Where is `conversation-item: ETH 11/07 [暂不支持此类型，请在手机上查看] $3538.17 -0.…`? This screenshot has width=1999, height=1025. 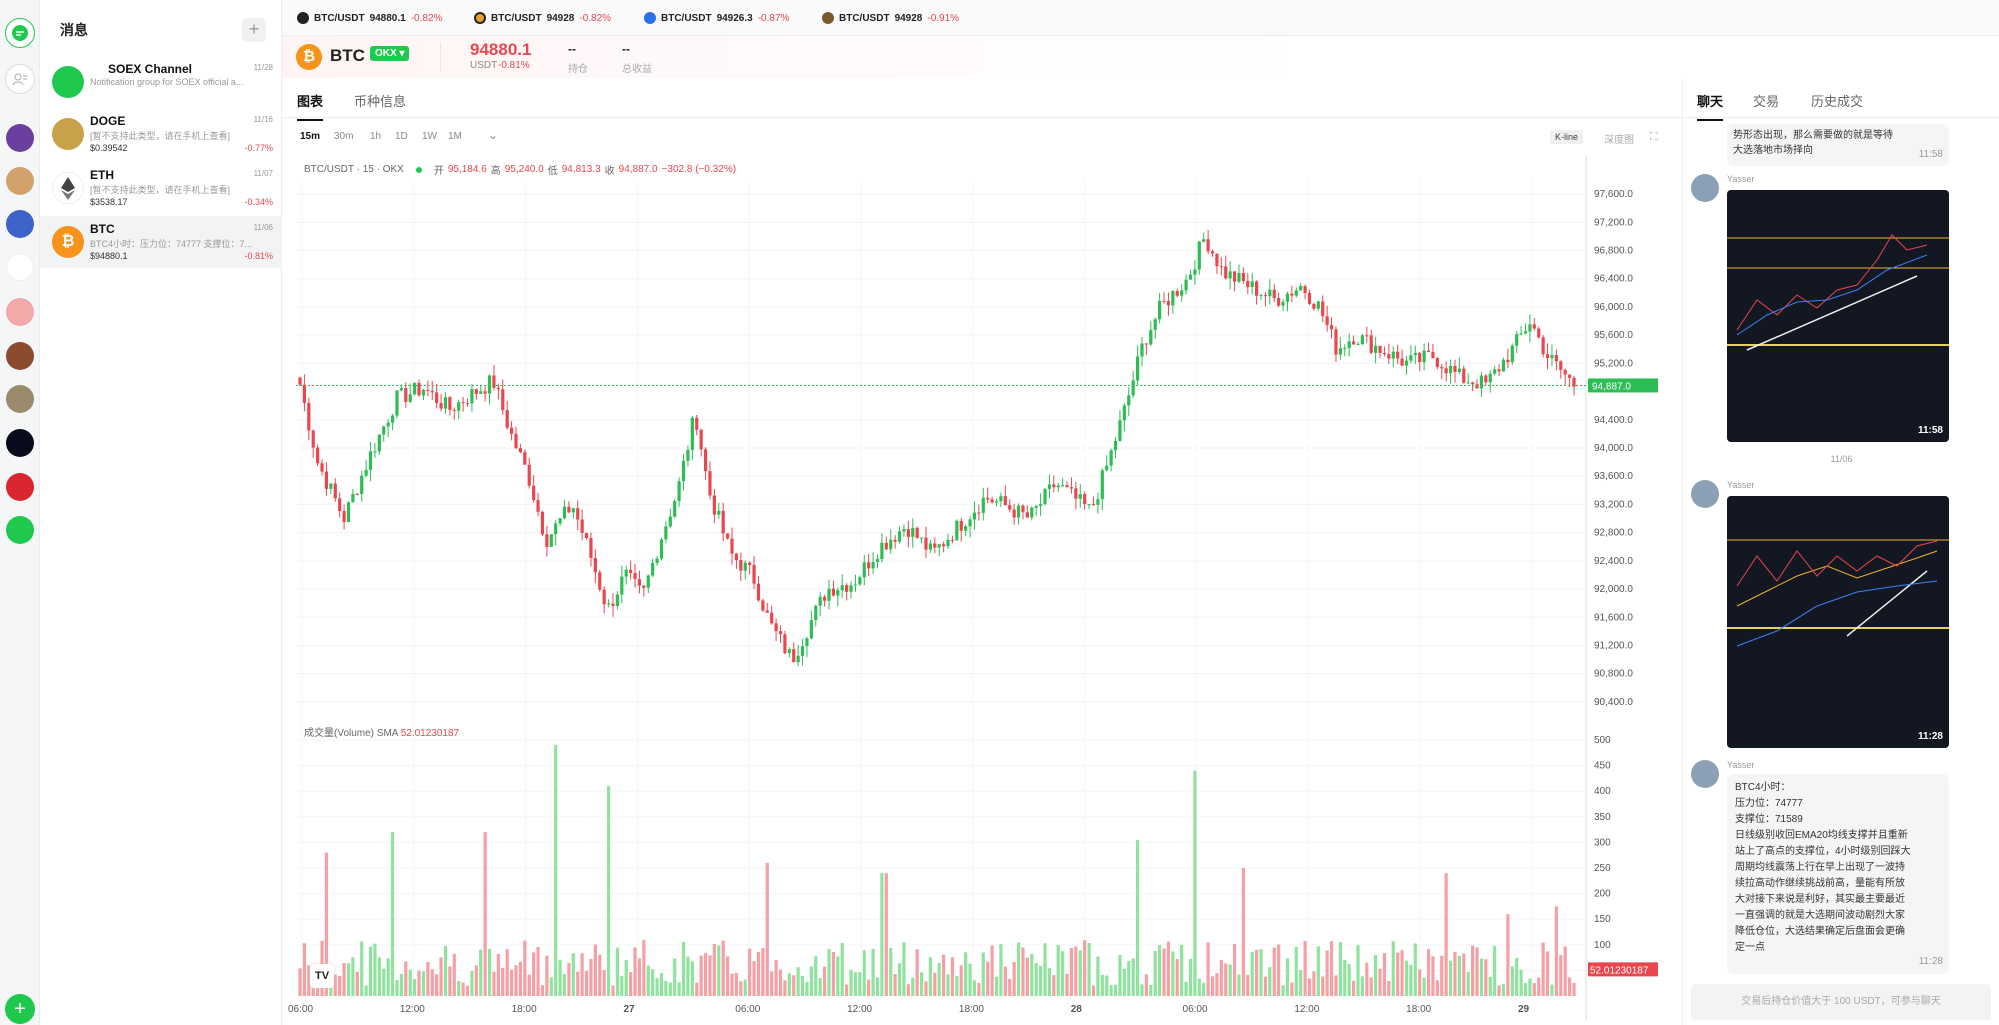
conversation-item: ETH 11/07 [暂不支持此类型，请在手机上查看] $3538.17 -0.… is located at coordinates (161, 188).